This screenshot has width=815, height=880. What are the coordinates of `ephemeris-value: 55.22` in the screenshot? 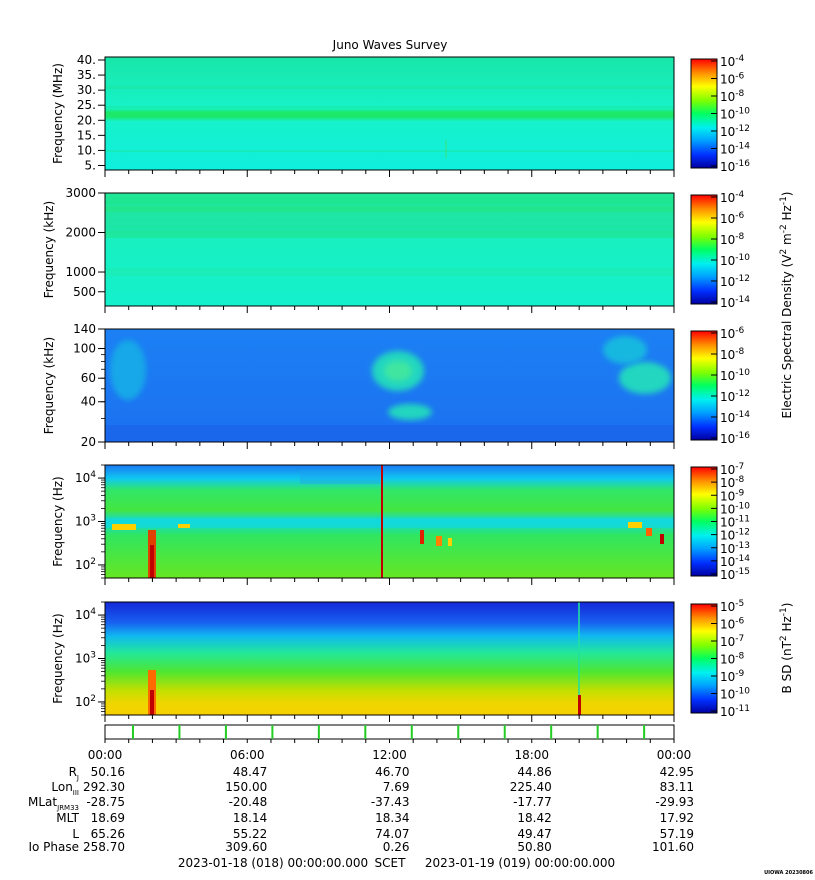 It's located at (250, 834).